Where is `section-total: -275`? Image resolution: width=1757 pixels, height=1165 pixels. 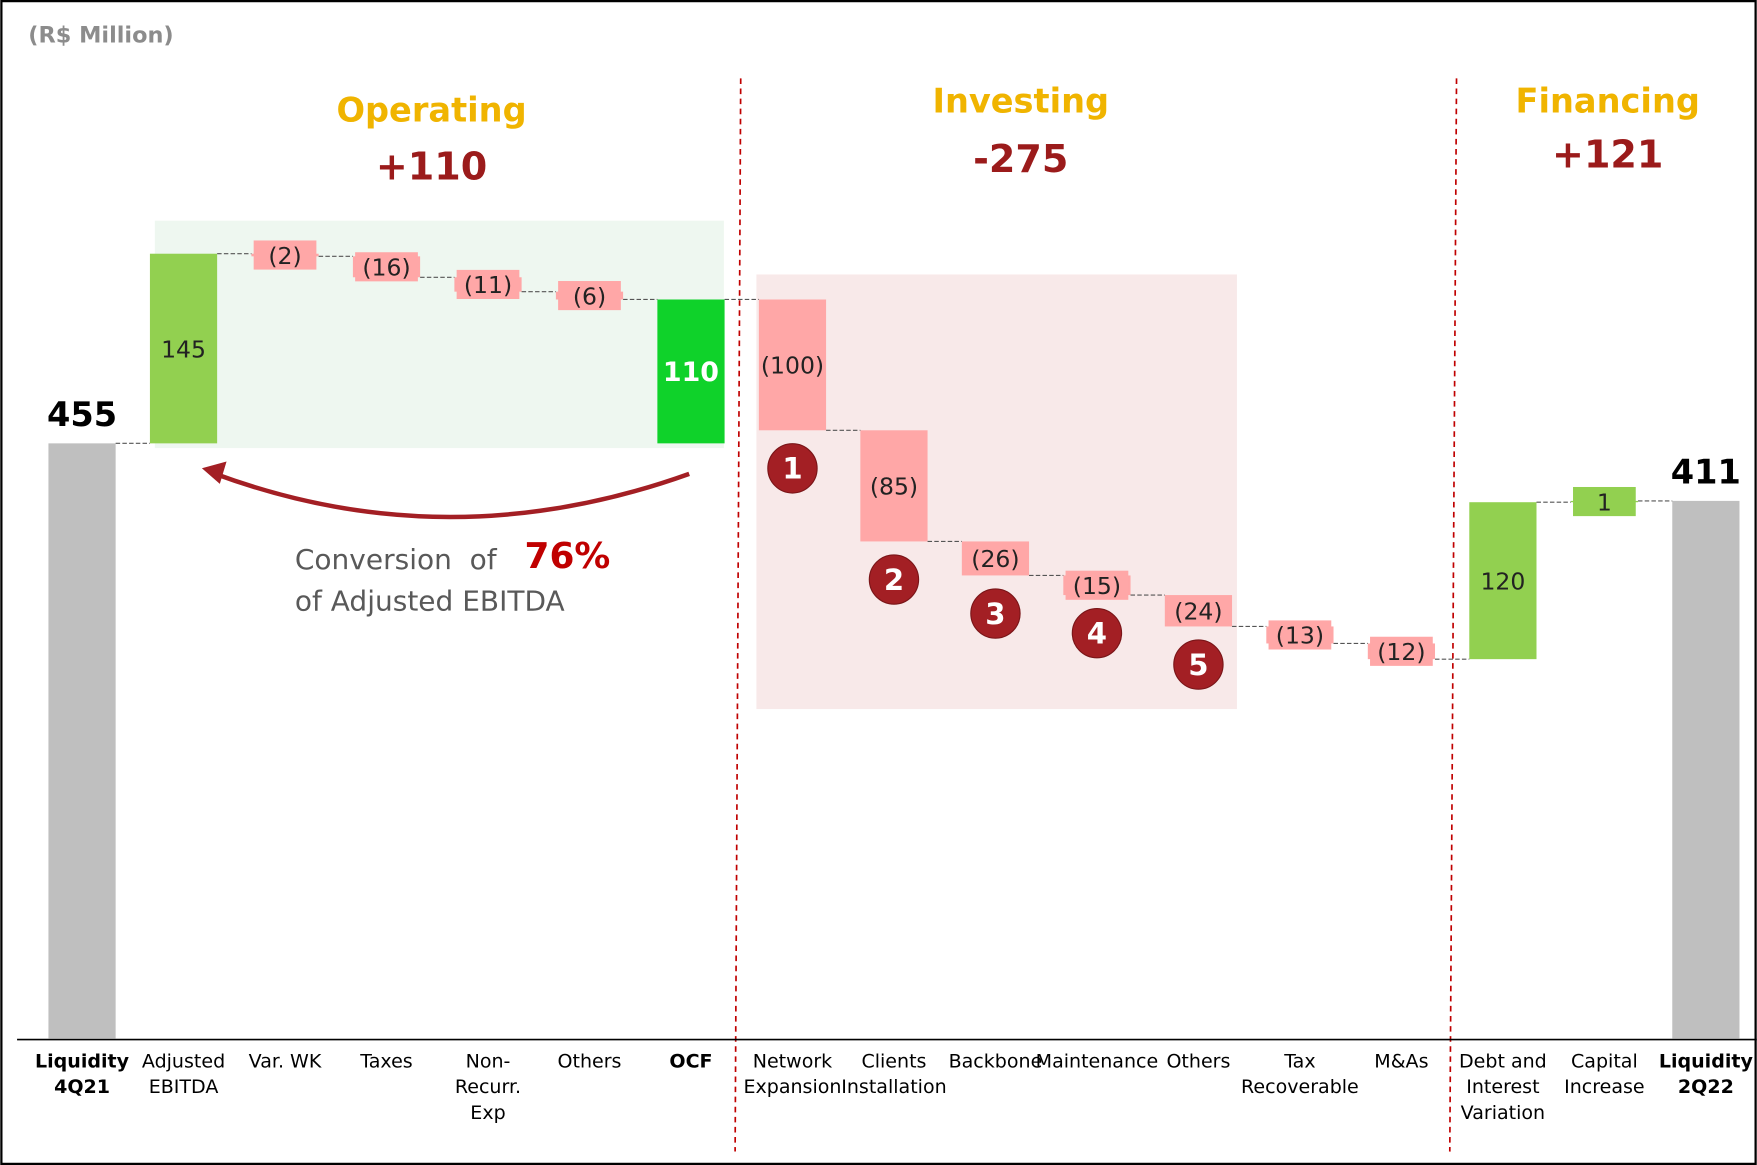 section-total: -275 is located at coordinates (1020, 159).